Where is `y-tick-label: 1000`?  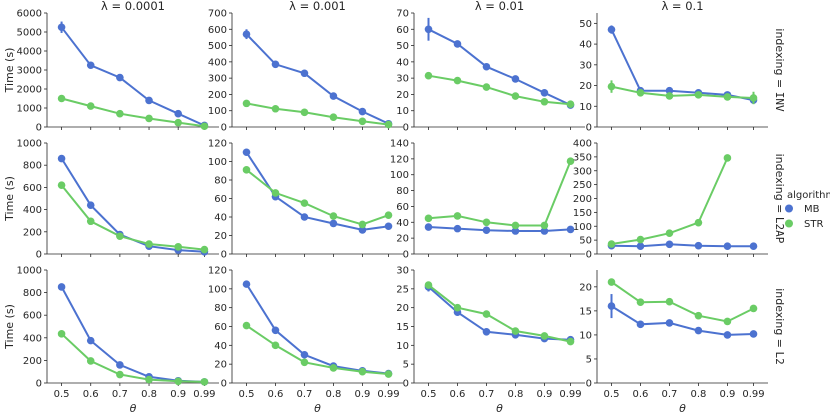 y-tick-label: 1000 is located at coordinates (29, 144).